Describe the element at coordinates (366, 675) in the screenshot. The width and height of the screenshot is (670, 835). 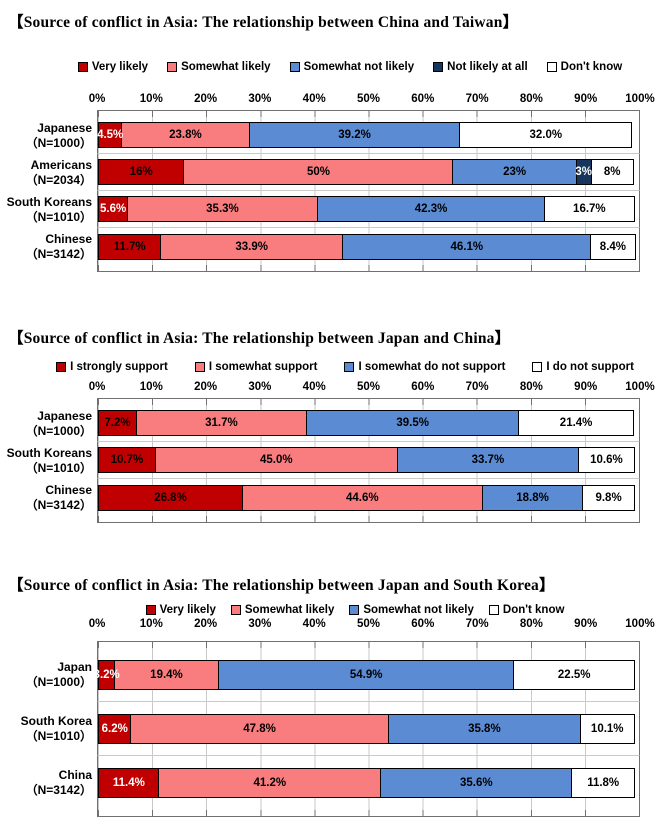
I see `category-band: 3.2% 19.4% 54.9% 22.5%` at that location.